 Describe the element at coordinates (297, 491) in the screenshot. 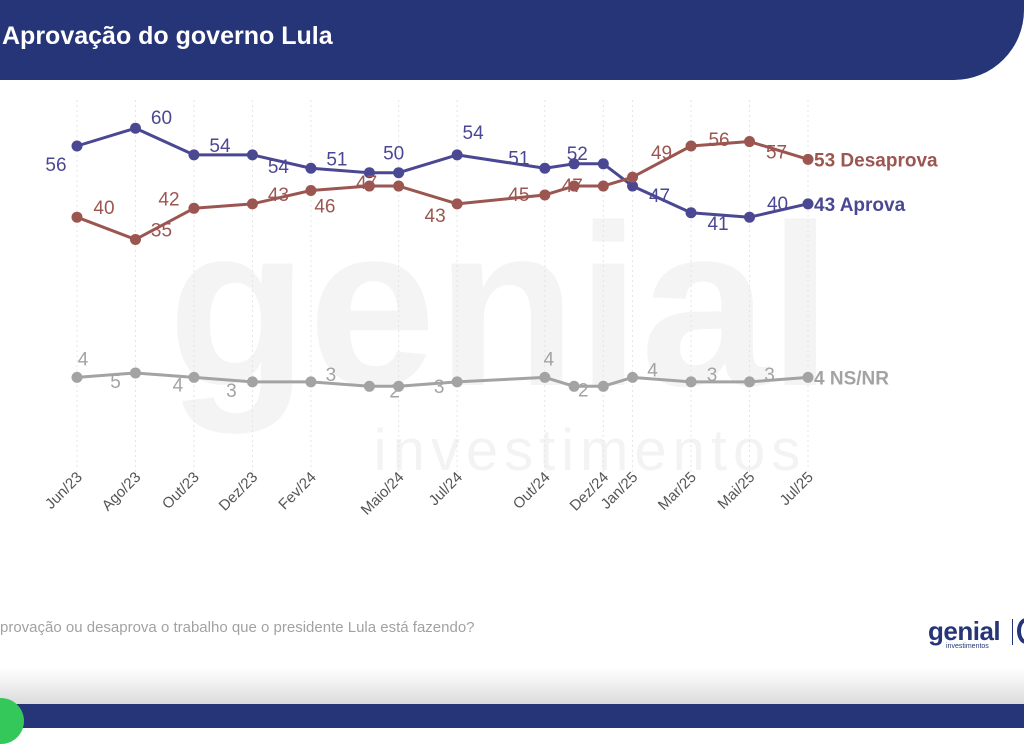

I see `x-tick-label: Fev/24` at that location.